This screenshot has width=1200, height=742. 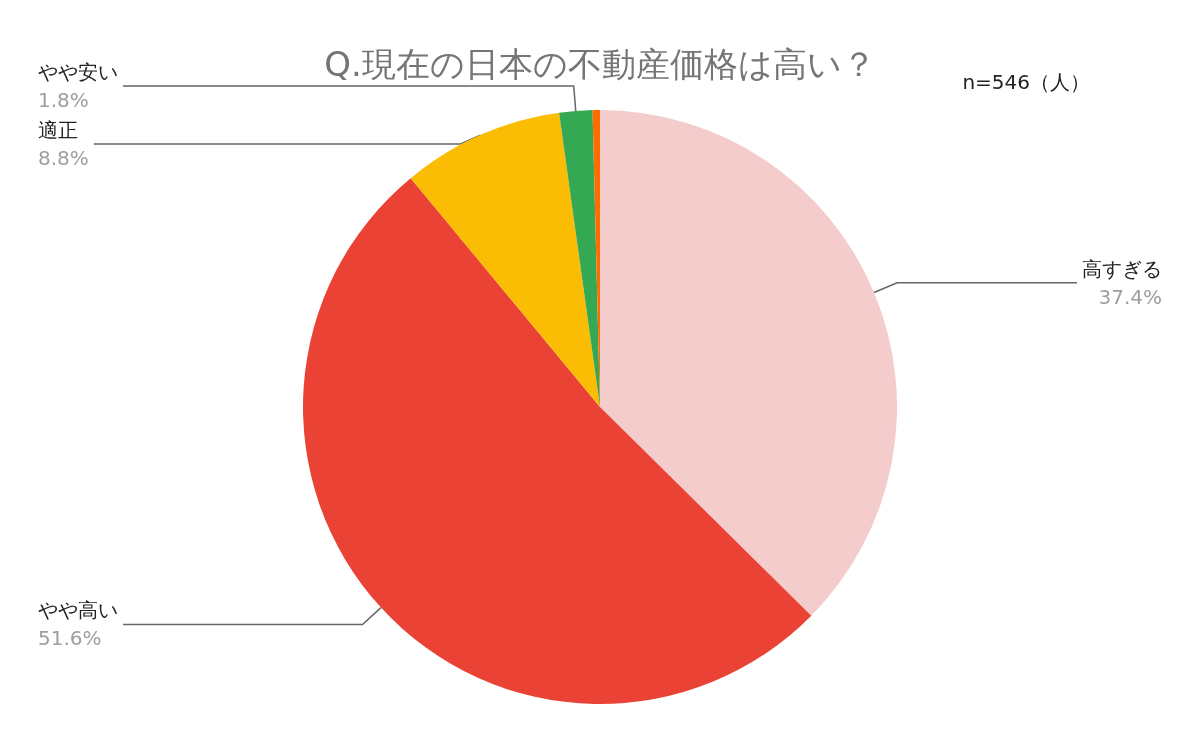 What do you see at coordinates (1026, 82) in the screenshot?
I see `text: n=546（人）` at bounding box center [1026, 82].